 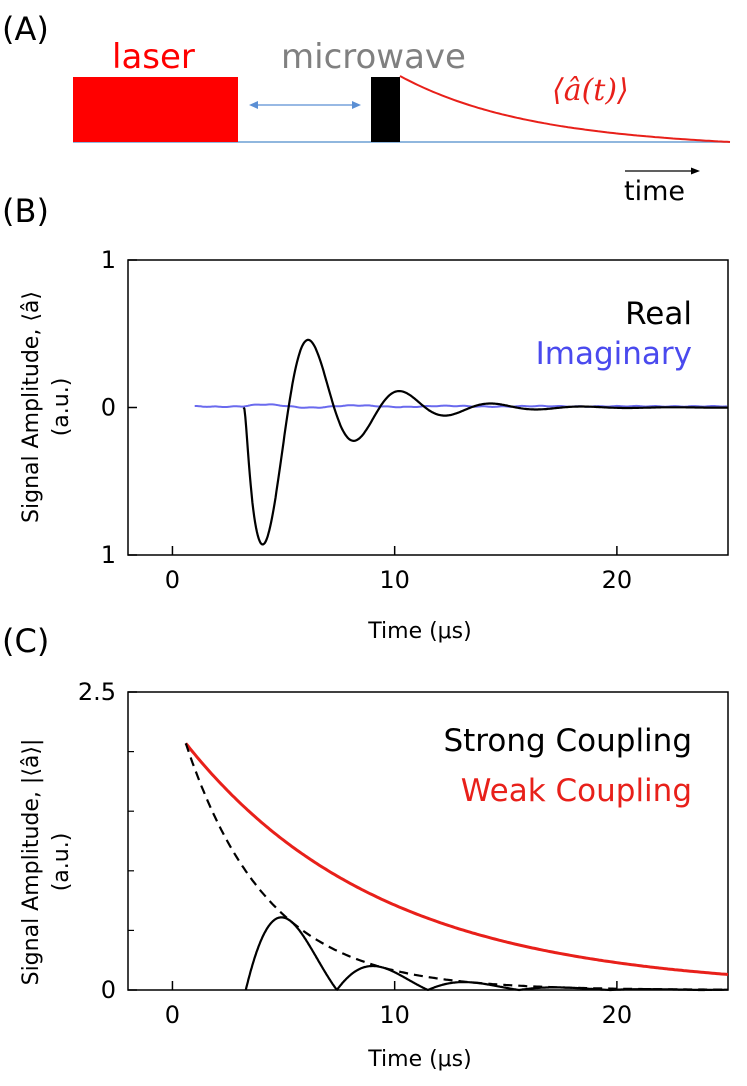 I want to click on legend-imaginary: Imaginary, so click(x=614, y=354).